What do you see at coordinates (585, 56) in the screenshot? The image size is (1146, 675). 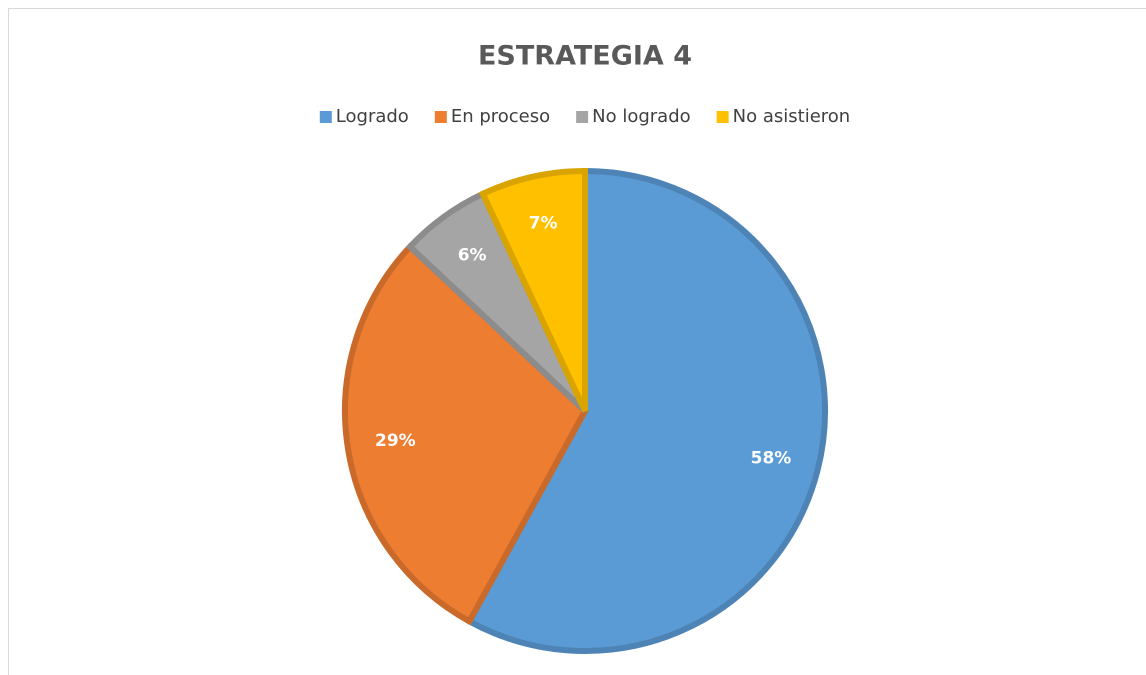 I see `chart-title: ESTRATEGIA 4` at bounding box center [585, 56].